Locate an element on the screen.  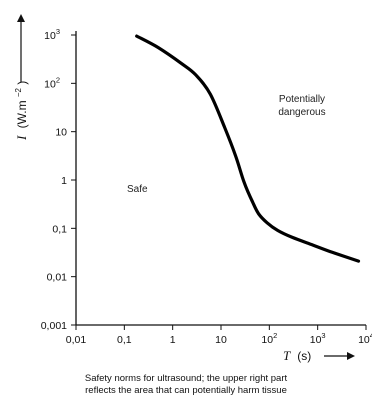
svg-text: I (W.m −2 ) is located at coordinates (19, 111).